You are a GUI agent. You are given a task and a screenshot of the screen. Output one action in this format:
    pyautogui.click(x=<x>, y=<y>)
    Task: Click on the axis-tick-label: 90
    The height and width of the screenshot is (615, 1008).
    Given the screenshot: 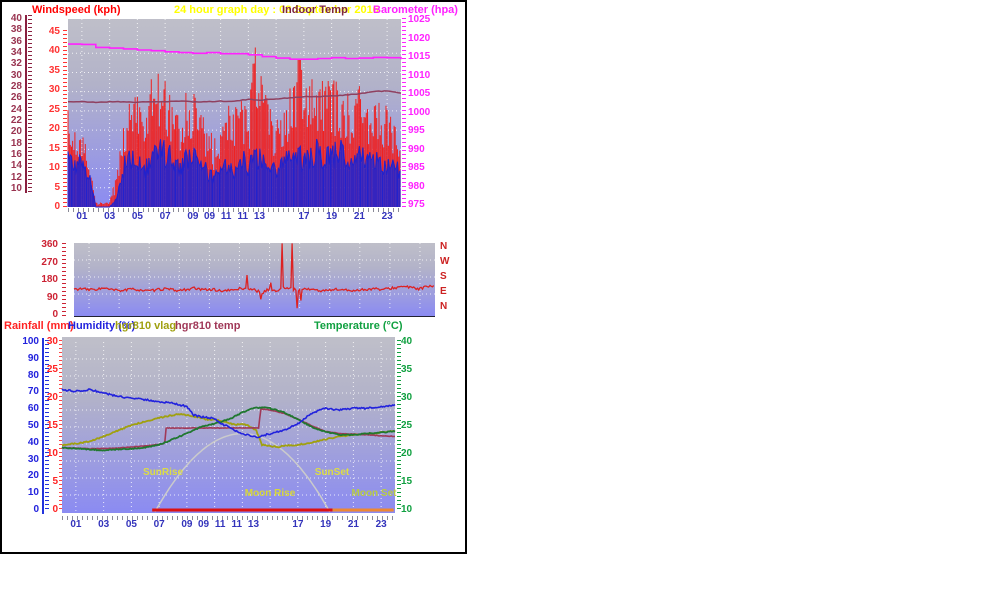 What is the action you would take?
    pyautogui.click(x=52, y=297)
    